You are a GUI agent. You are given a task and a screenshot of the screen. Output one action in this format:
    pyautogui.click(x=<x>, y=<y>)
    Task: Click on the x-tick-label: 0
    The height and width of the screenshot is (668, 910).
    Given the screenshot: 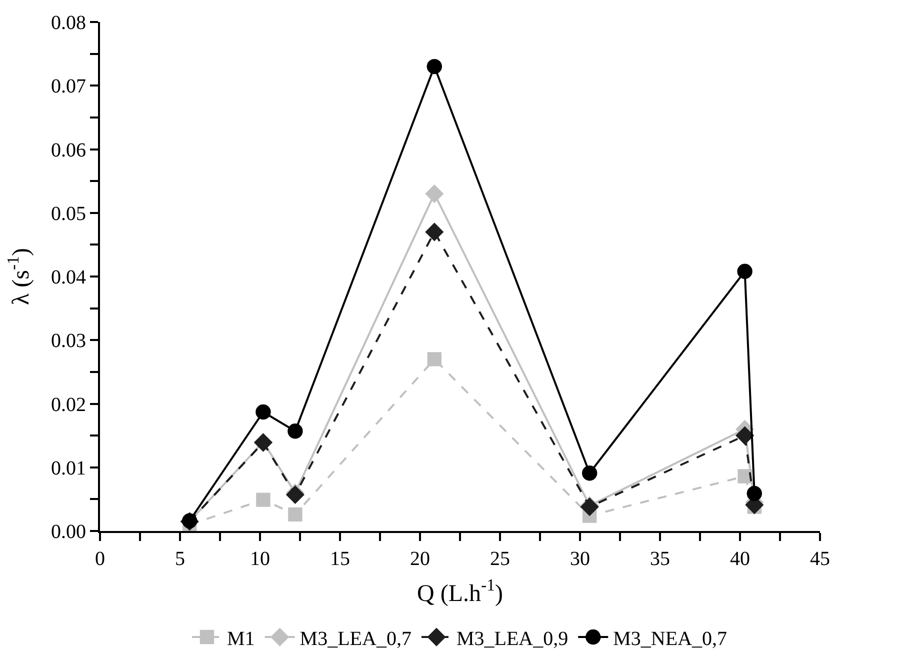 What is the action you would take?
    pyautogui.click(x=100, y=559)
    